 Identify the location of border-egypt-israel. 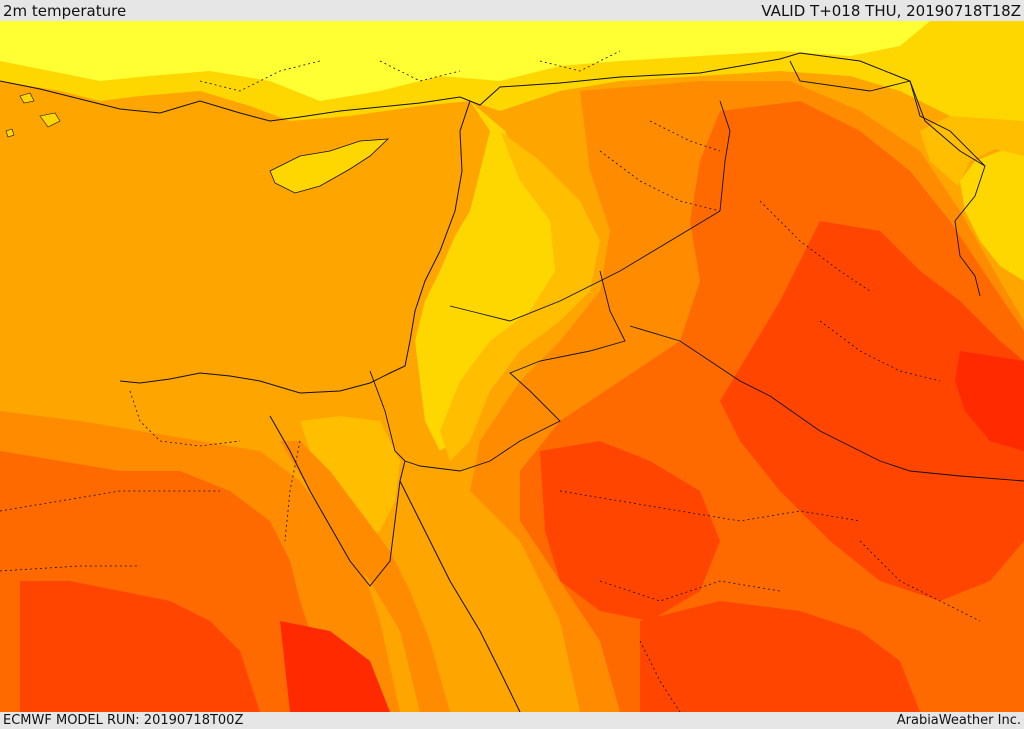
(387, 416).